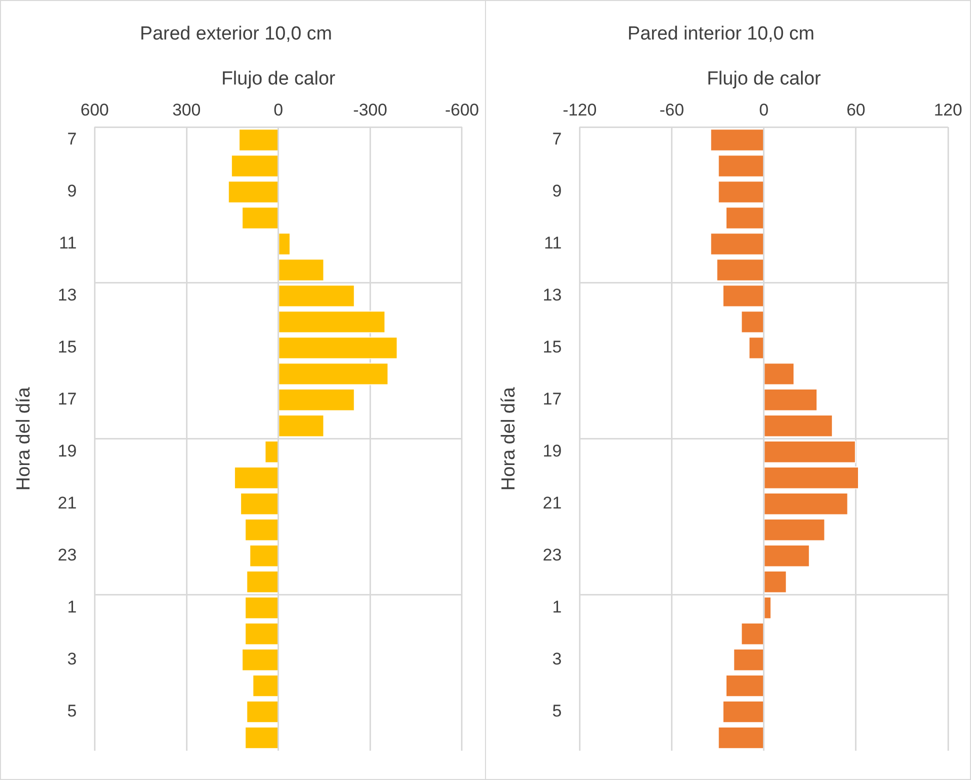  Describe the element at coordinates (236, 34) in the screenshot. I see `chart-title: Pared exterior 10,0 cm` at that location.